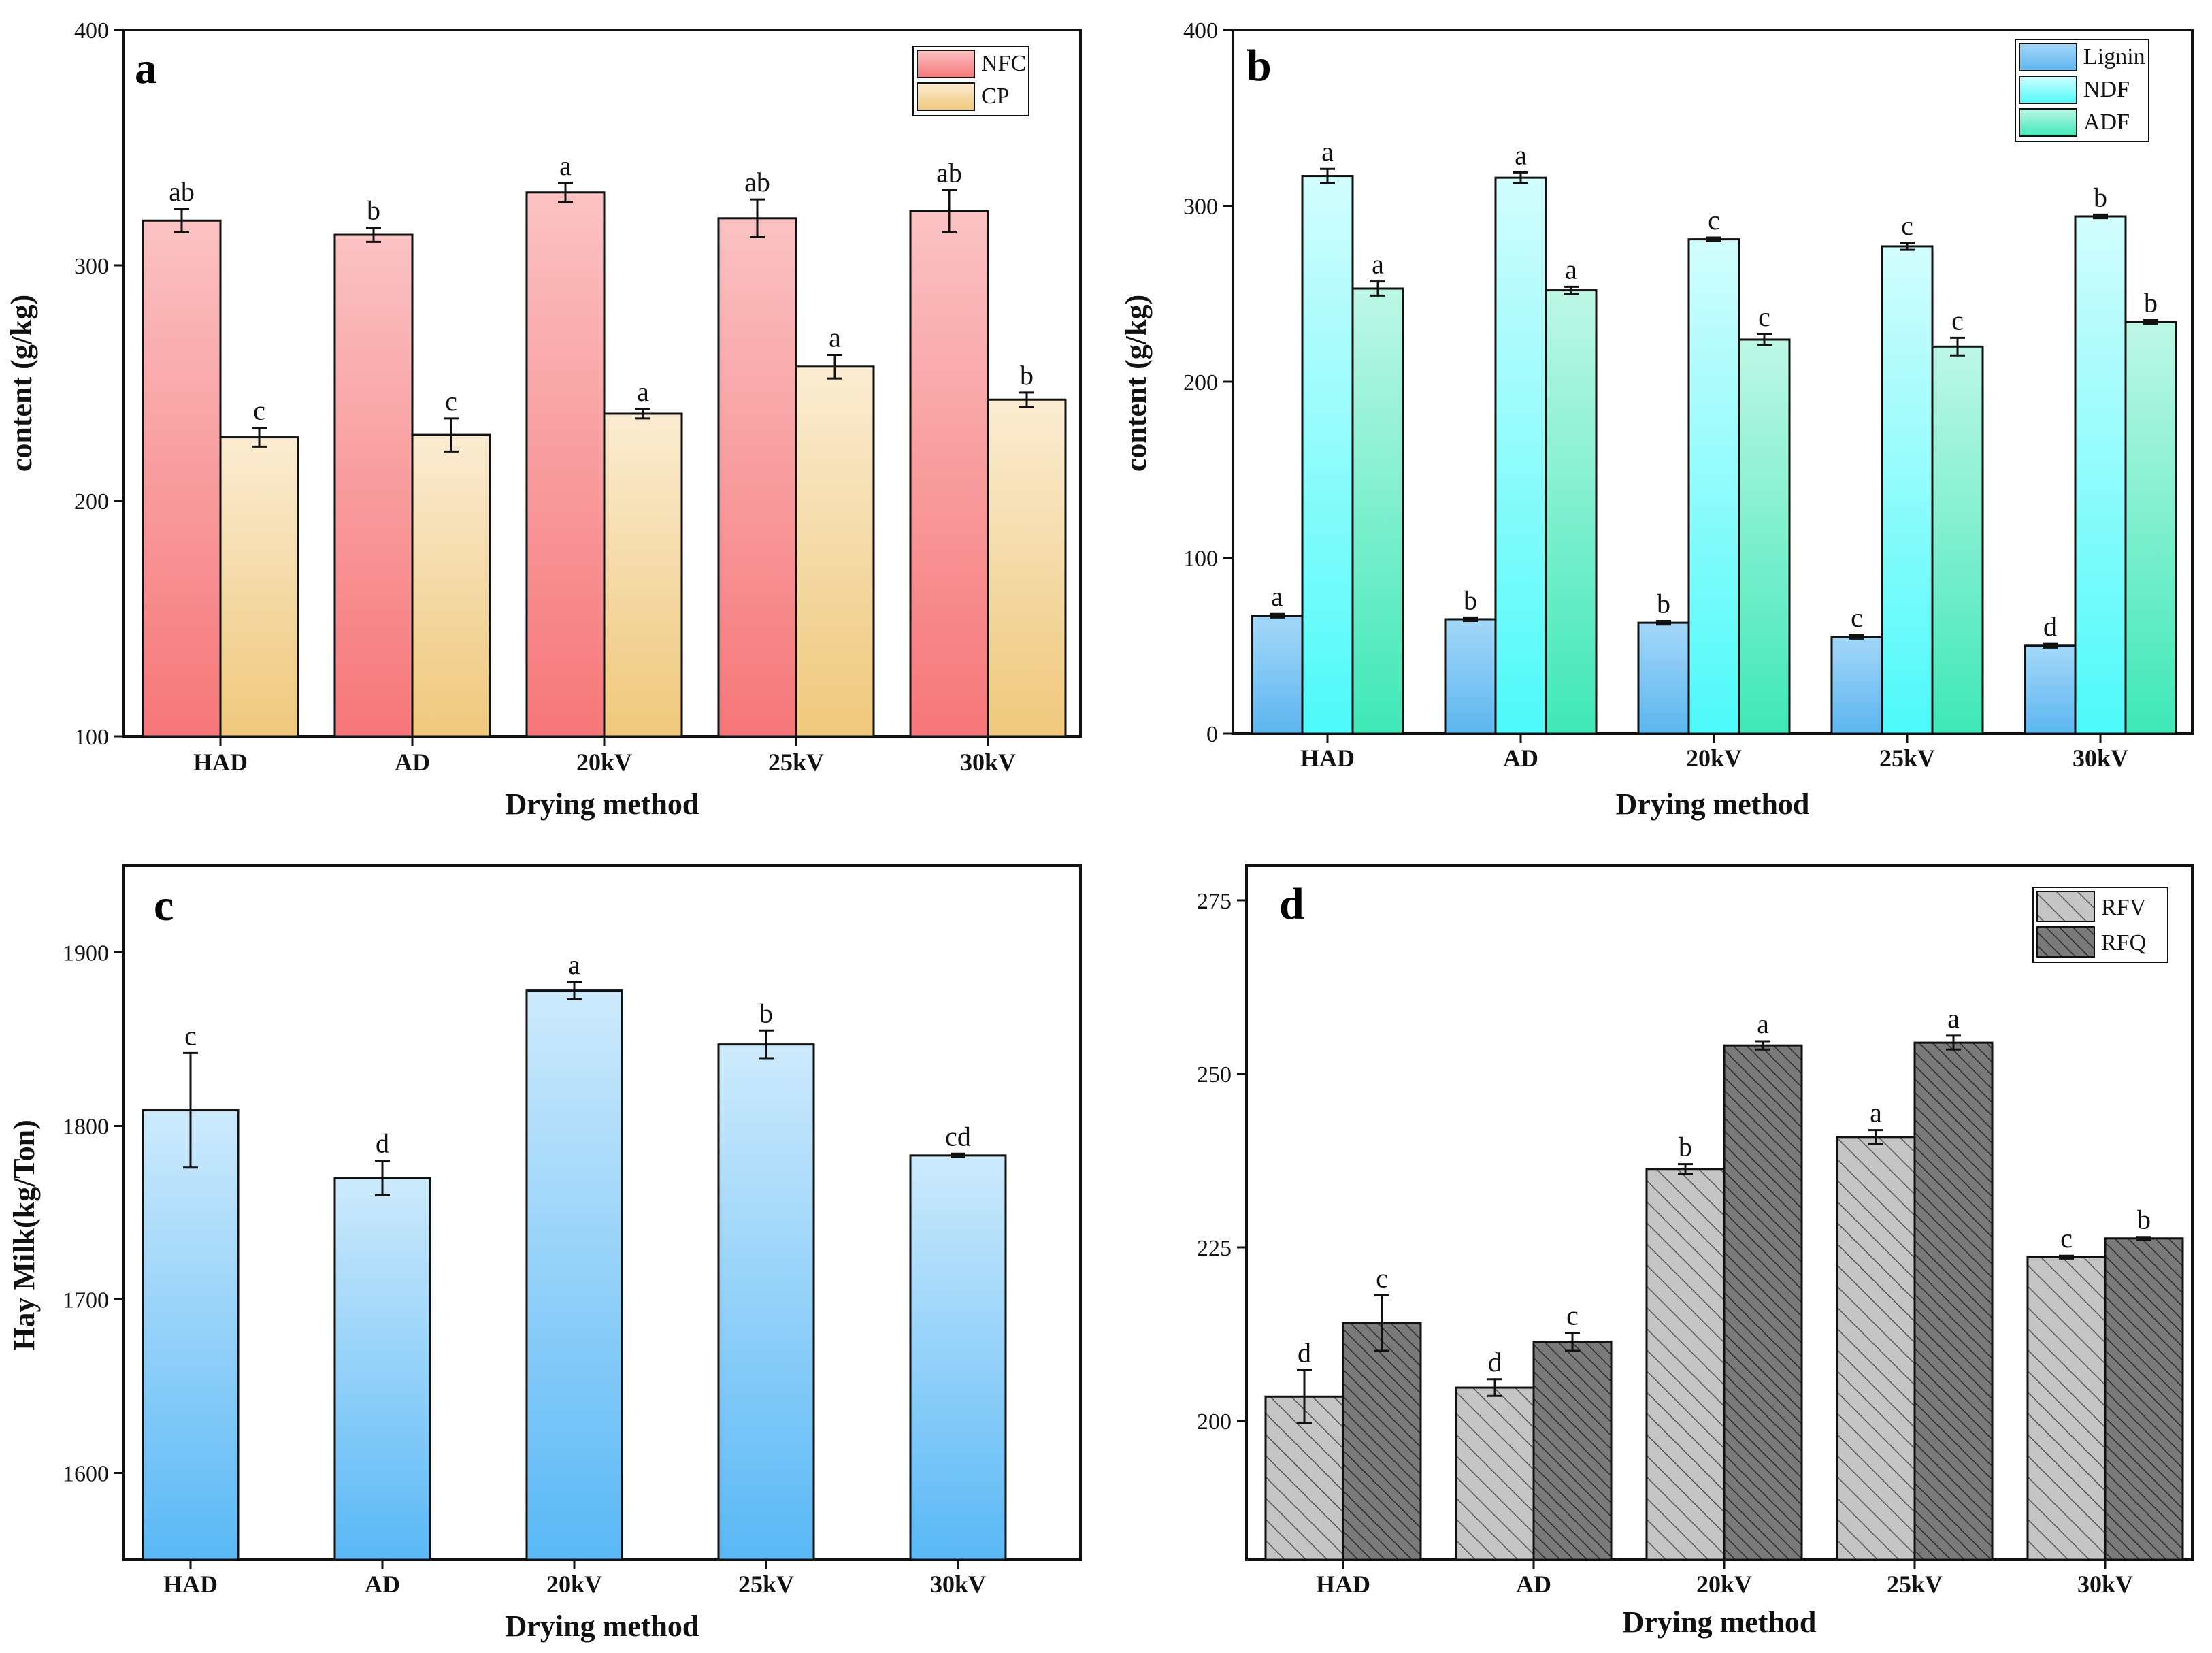  I want to click on y-tick-label: 1900, so click(86, 953).